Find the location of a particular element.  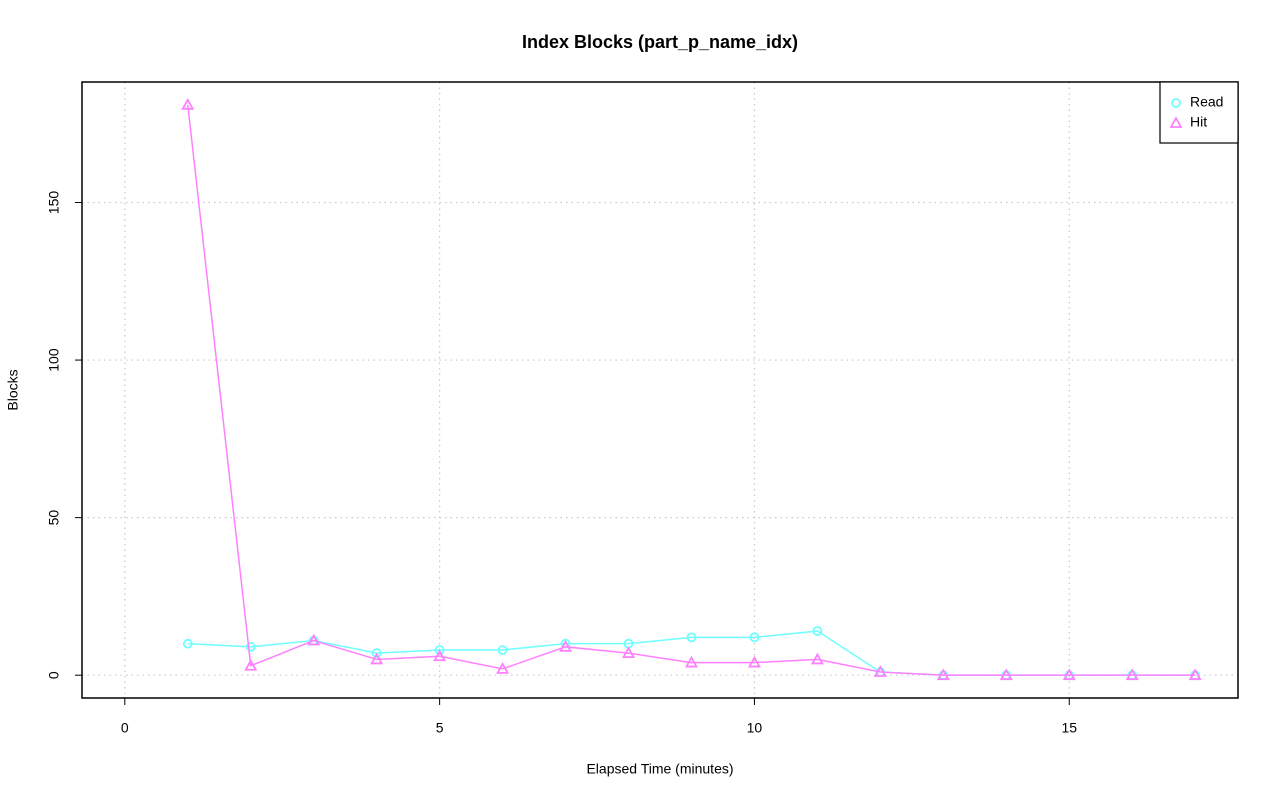

legend-box is located at coordinates (1199, 112).